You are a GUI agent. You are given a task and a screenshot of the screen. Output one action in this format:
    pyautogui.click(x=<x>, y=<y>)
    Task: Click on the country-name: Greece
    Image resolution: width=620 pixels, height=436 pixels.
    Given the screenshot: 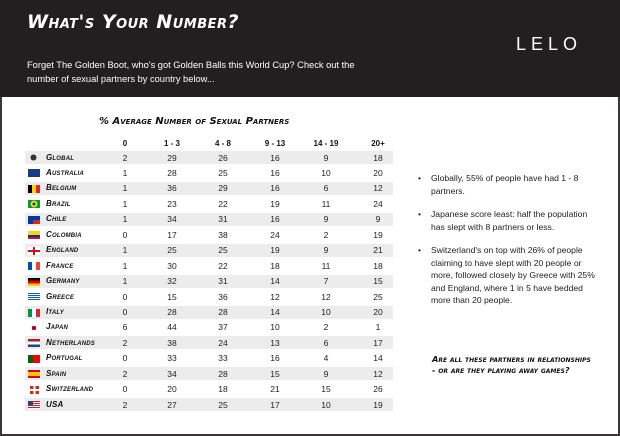 What is the action you would take?
    pyautogui.click(x=60, y=296)
    